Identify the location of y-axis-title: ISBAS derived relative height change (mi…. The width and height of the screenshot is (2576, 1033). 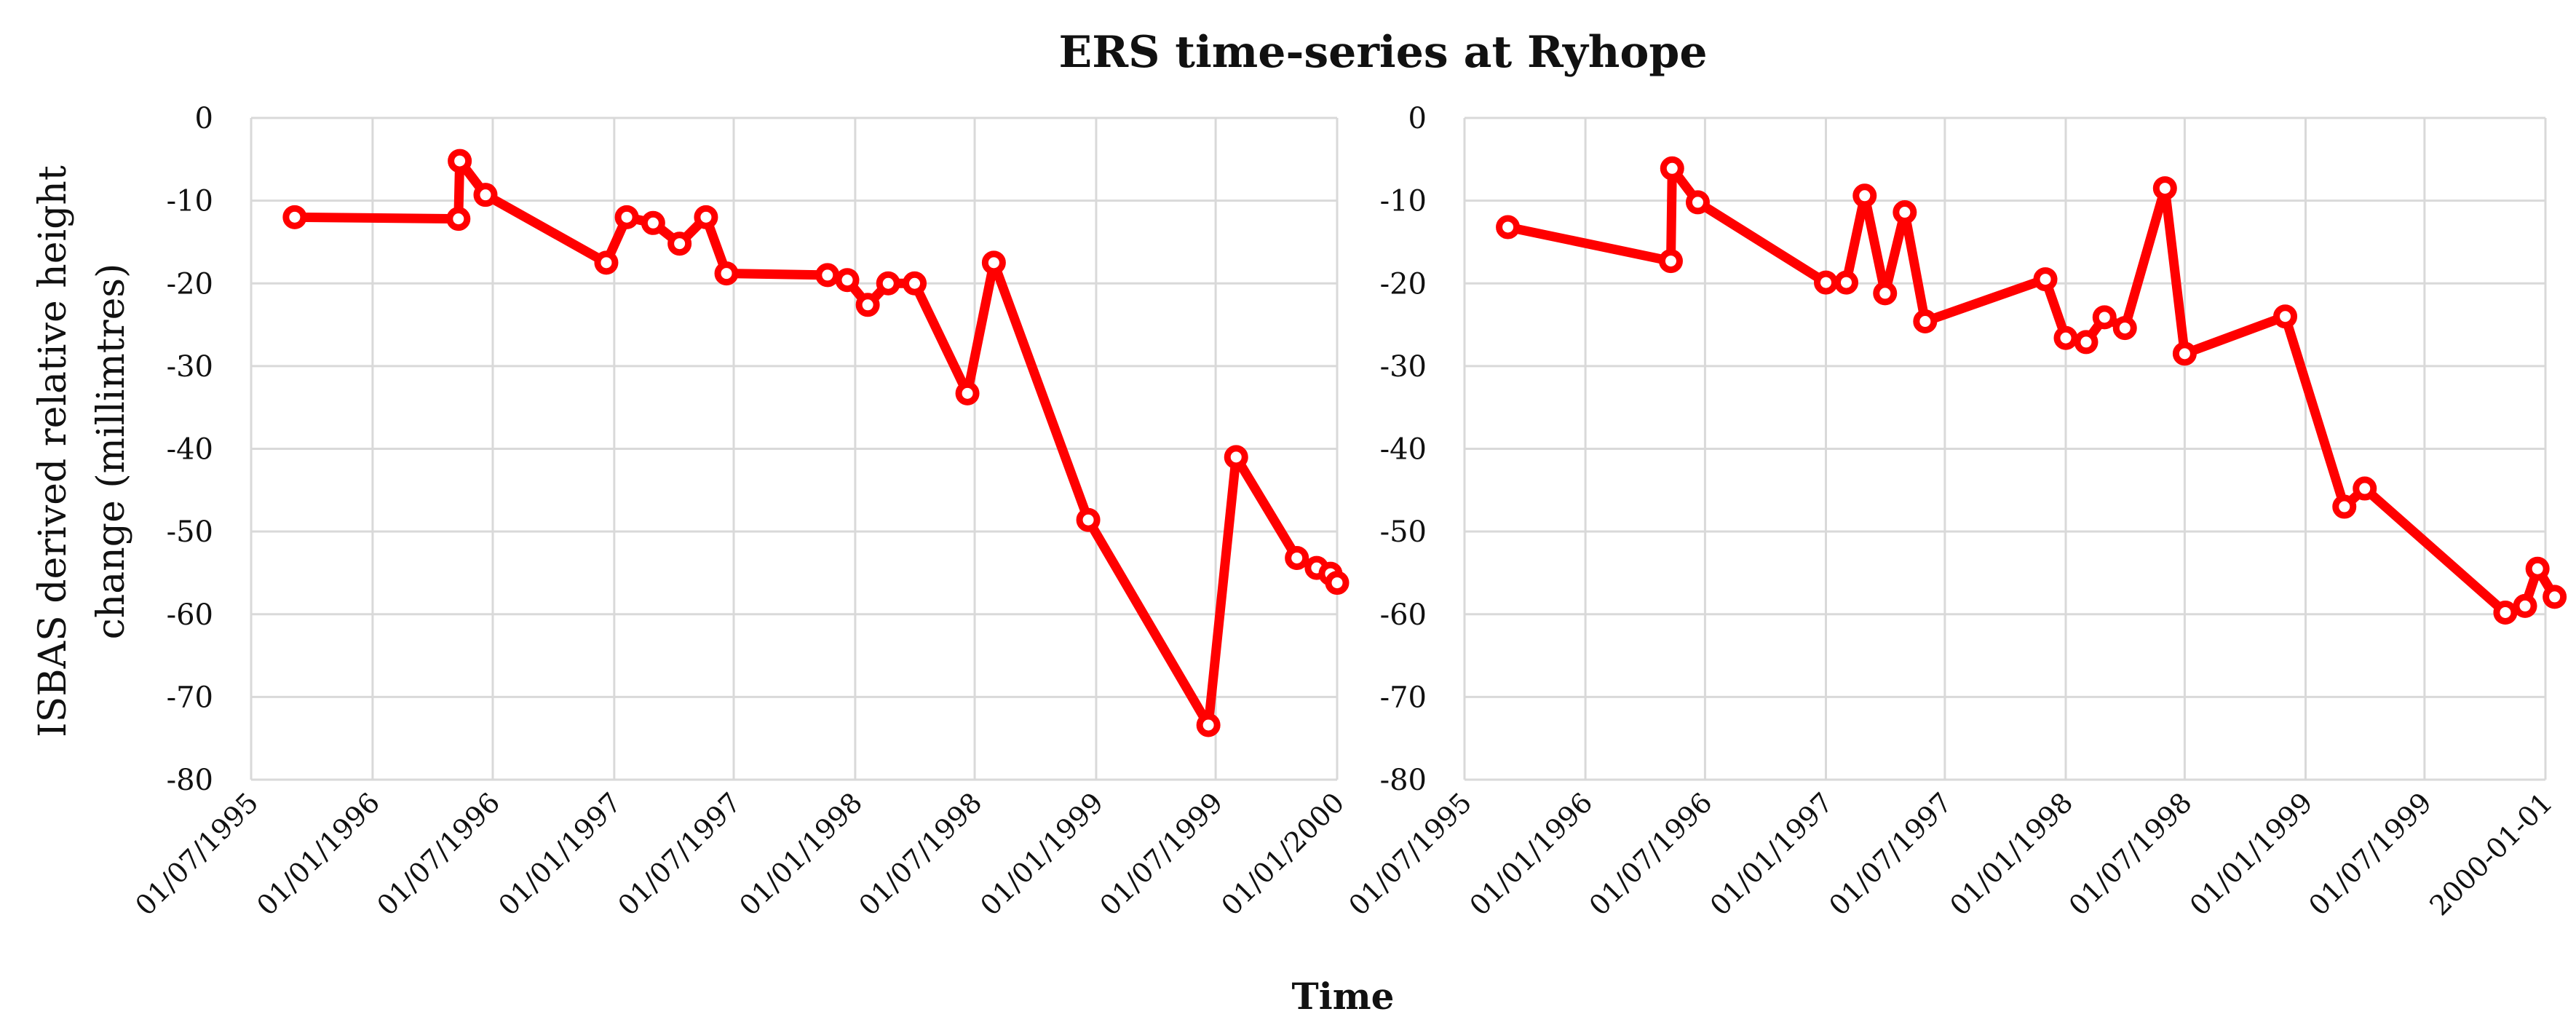
(82, 451).